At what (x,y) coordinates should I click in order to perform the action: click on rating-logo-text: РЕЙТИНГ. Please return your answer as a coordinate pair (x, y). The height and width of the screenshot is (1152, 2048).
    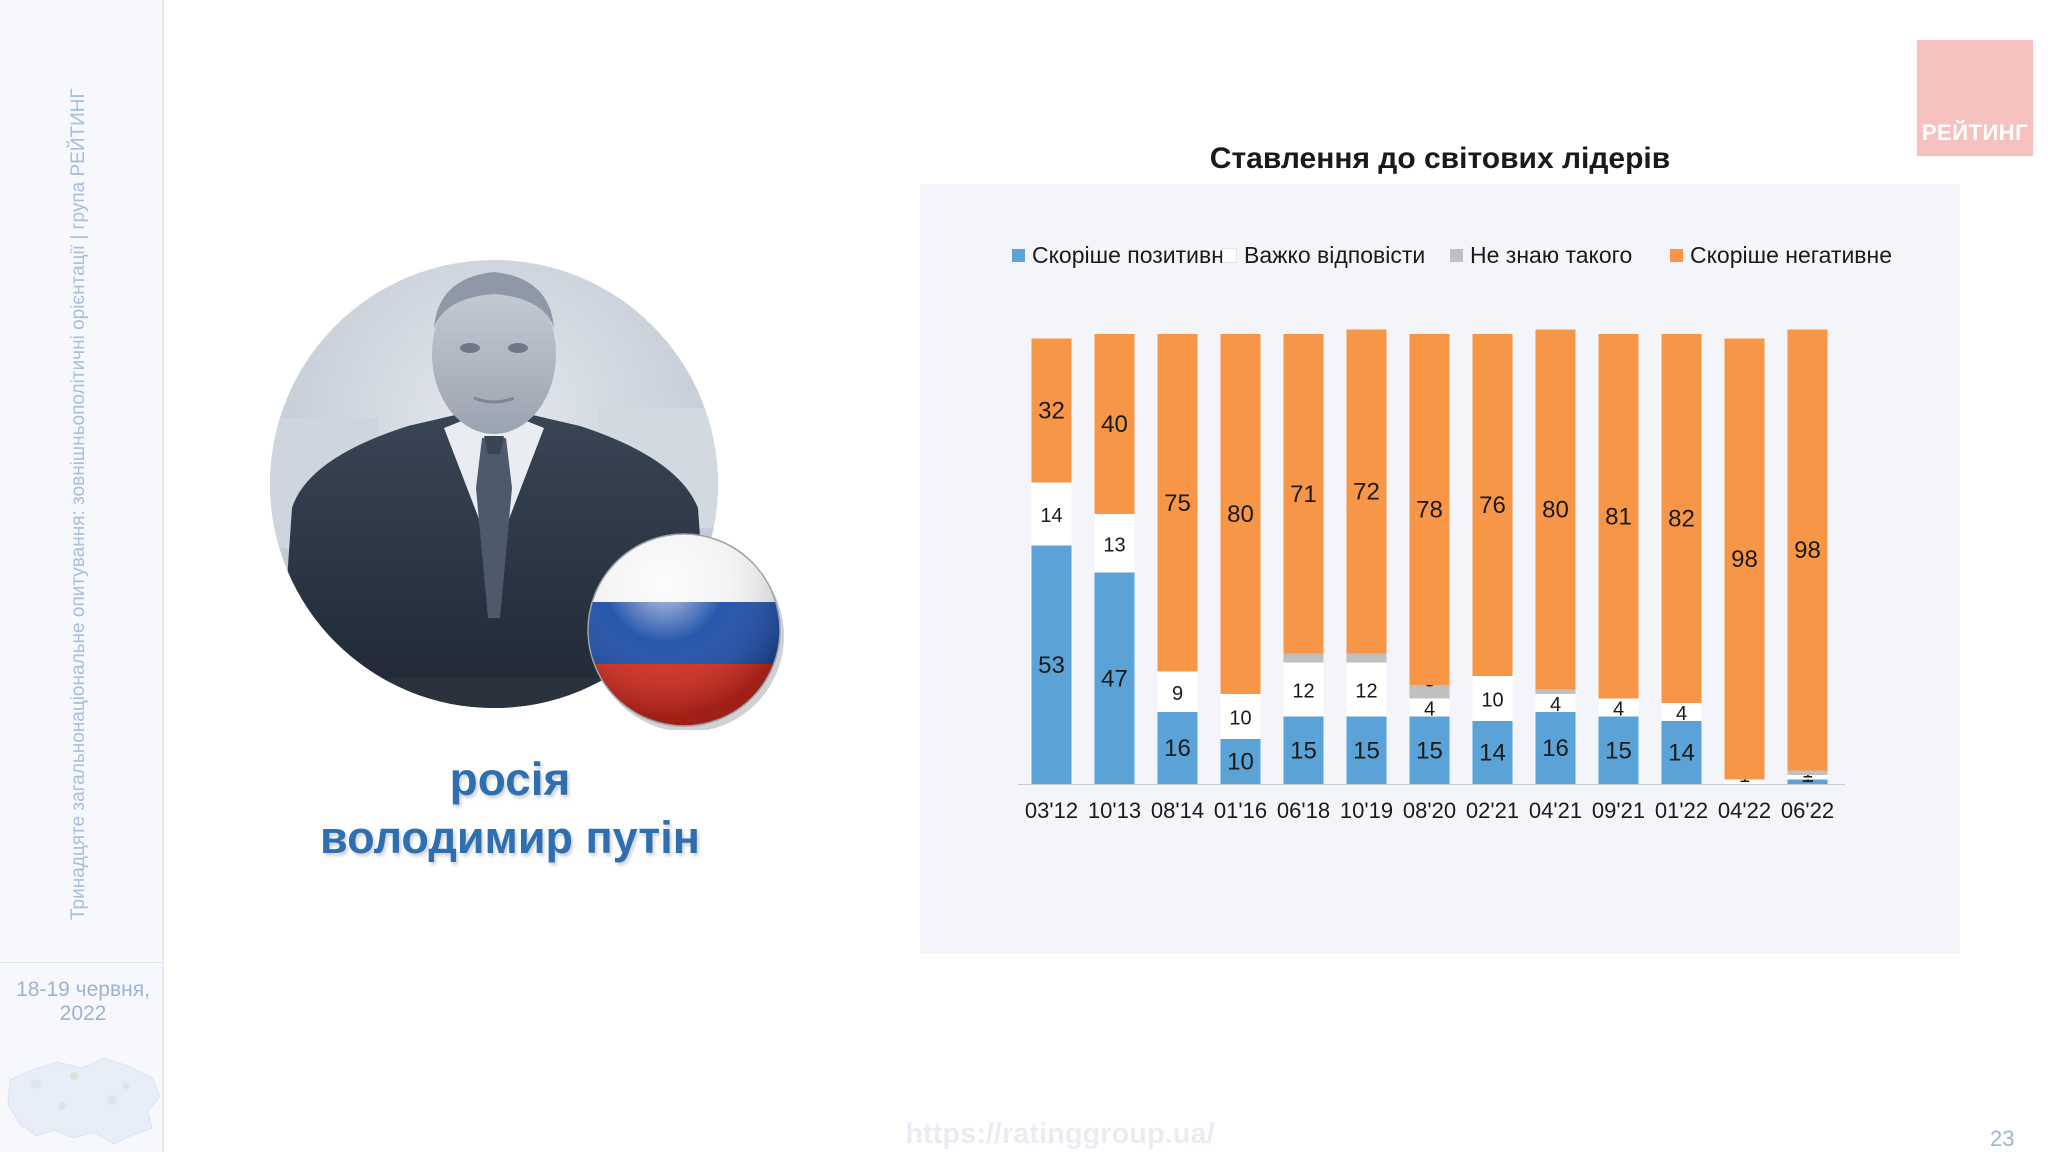
    Looking at the image, I should click on (1975, 132).